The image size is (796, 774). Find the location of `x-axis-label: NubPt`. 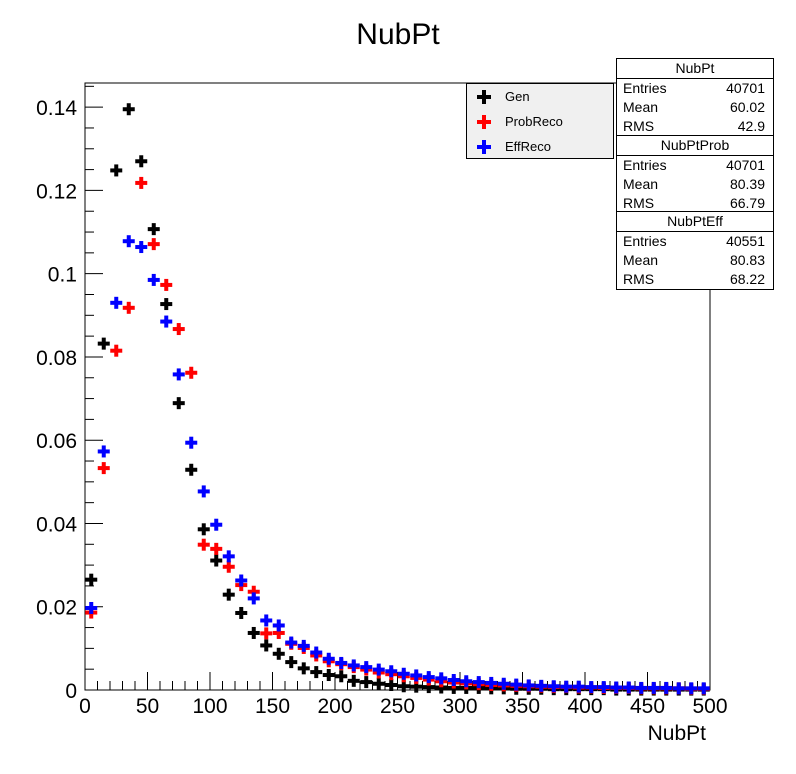

x-axis-label: NubPt is located at coordinates (677, 733).